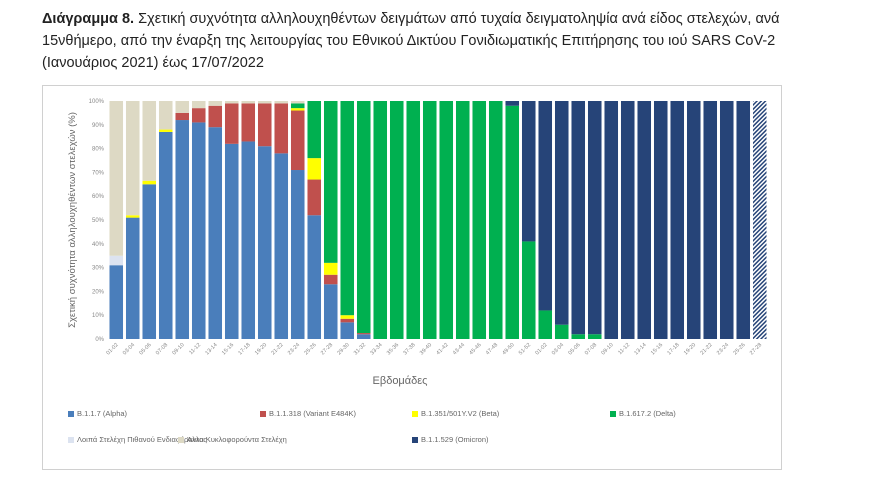 Image resolution: width=880 pixels, height=496 pixels. I want to click on y-tick-label: 20%, so click(98, 292).